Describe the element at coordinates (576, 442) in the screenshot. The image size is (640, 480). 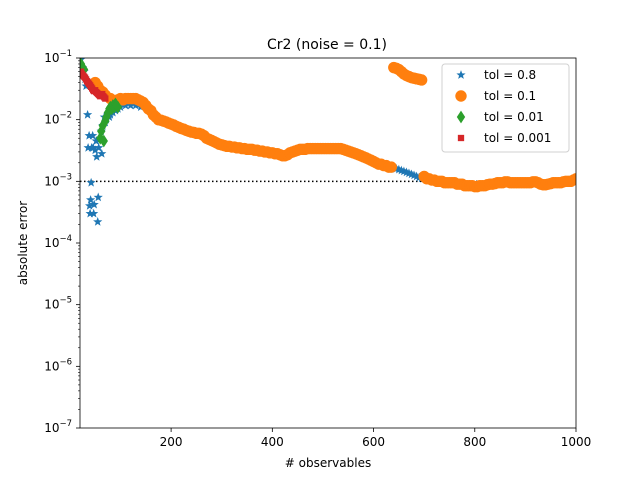
I see `x-tick-label: 1000` at that location.